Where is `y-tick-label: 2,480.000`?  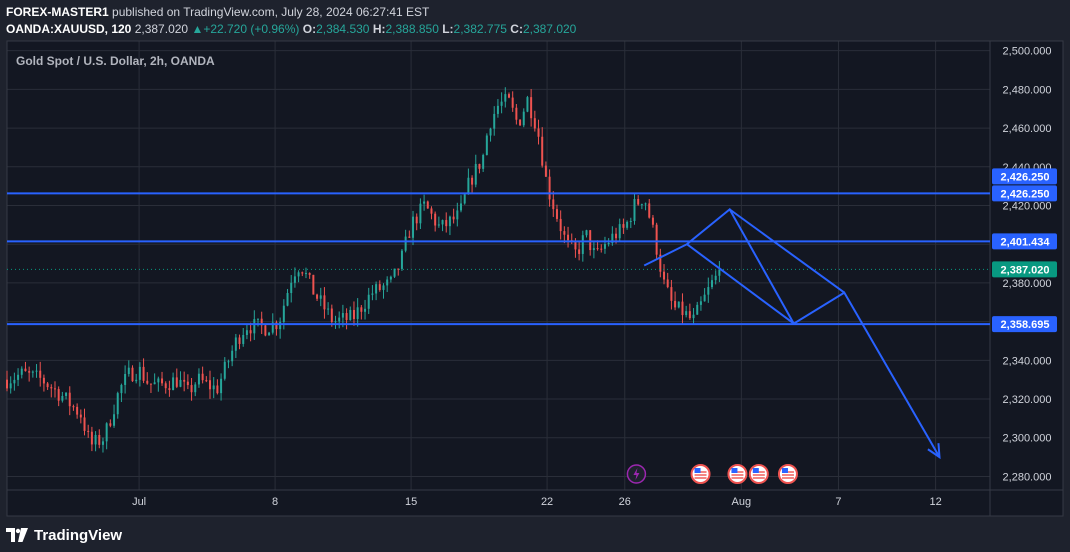 y-tick-label: 2,480.000 is located at coordinates (1027, 90).